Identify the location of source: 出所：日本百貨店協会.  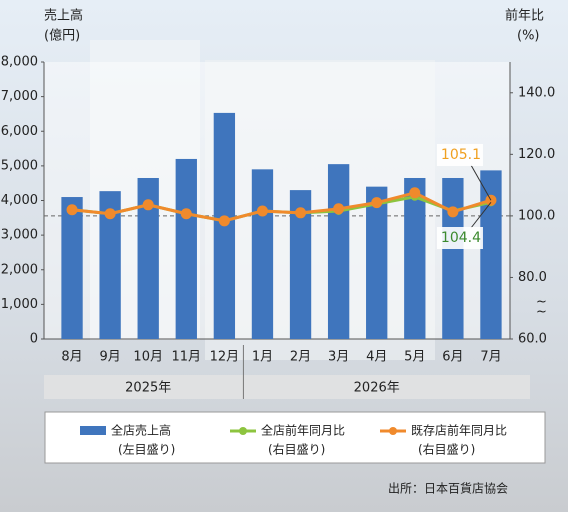
(448, 488).